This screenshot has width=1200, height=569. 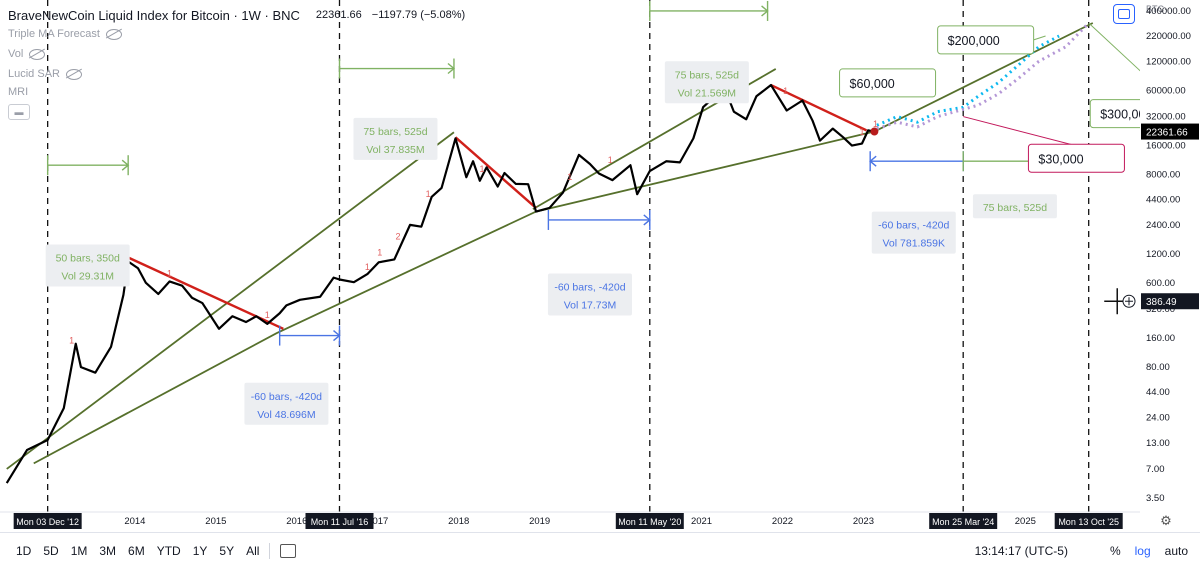 What do you see at coordinates (18, 92) in the screenshot?
I see `indicator-label: MRI` at bounding box center [18, 92].